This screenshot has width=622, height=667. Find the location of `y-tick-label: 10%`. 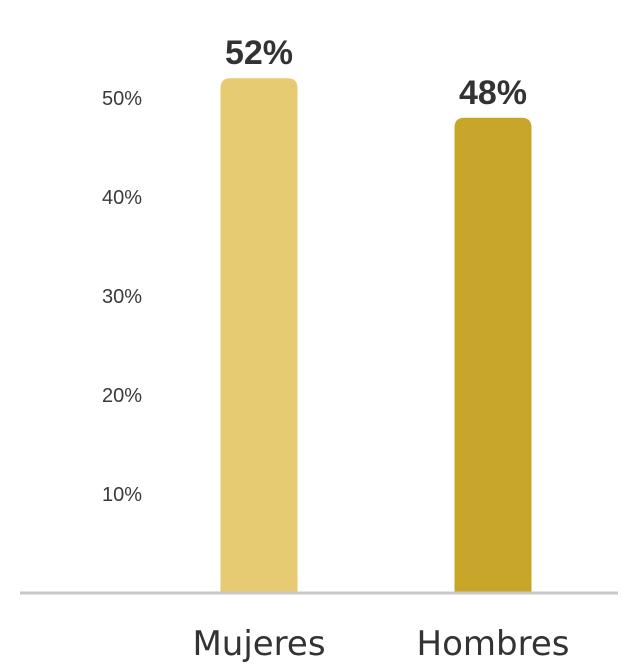

y-tick-label: 10% is located at coordinates (122, 495).